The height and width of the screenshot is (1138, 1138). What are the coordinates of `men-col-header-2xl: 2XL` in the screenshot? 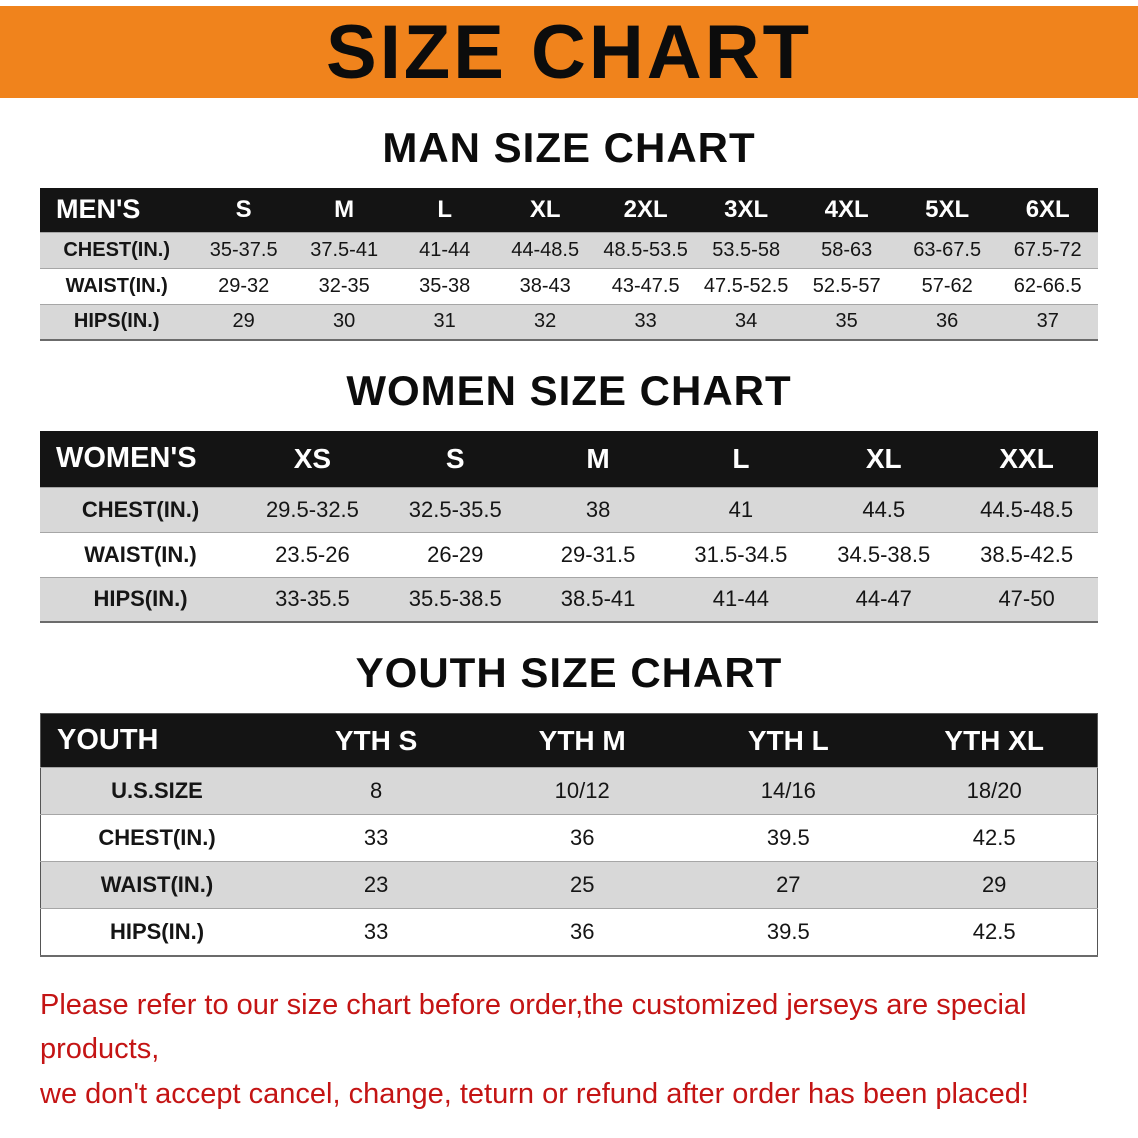 It's located at (645, 210).